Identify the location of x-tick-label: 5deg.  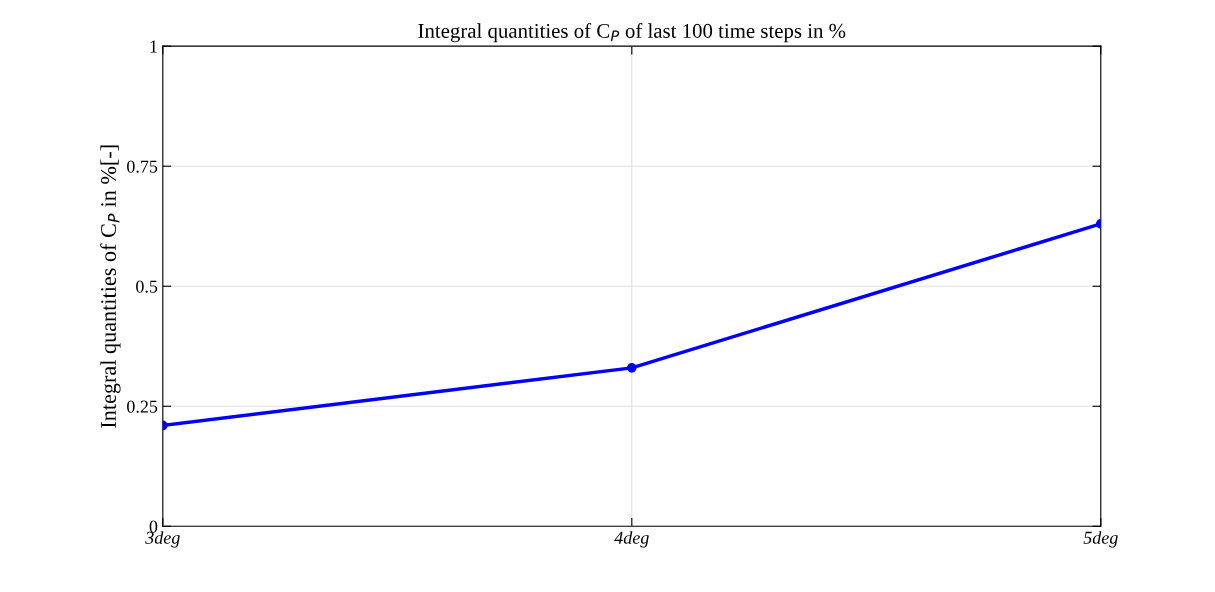
(1100, 539).